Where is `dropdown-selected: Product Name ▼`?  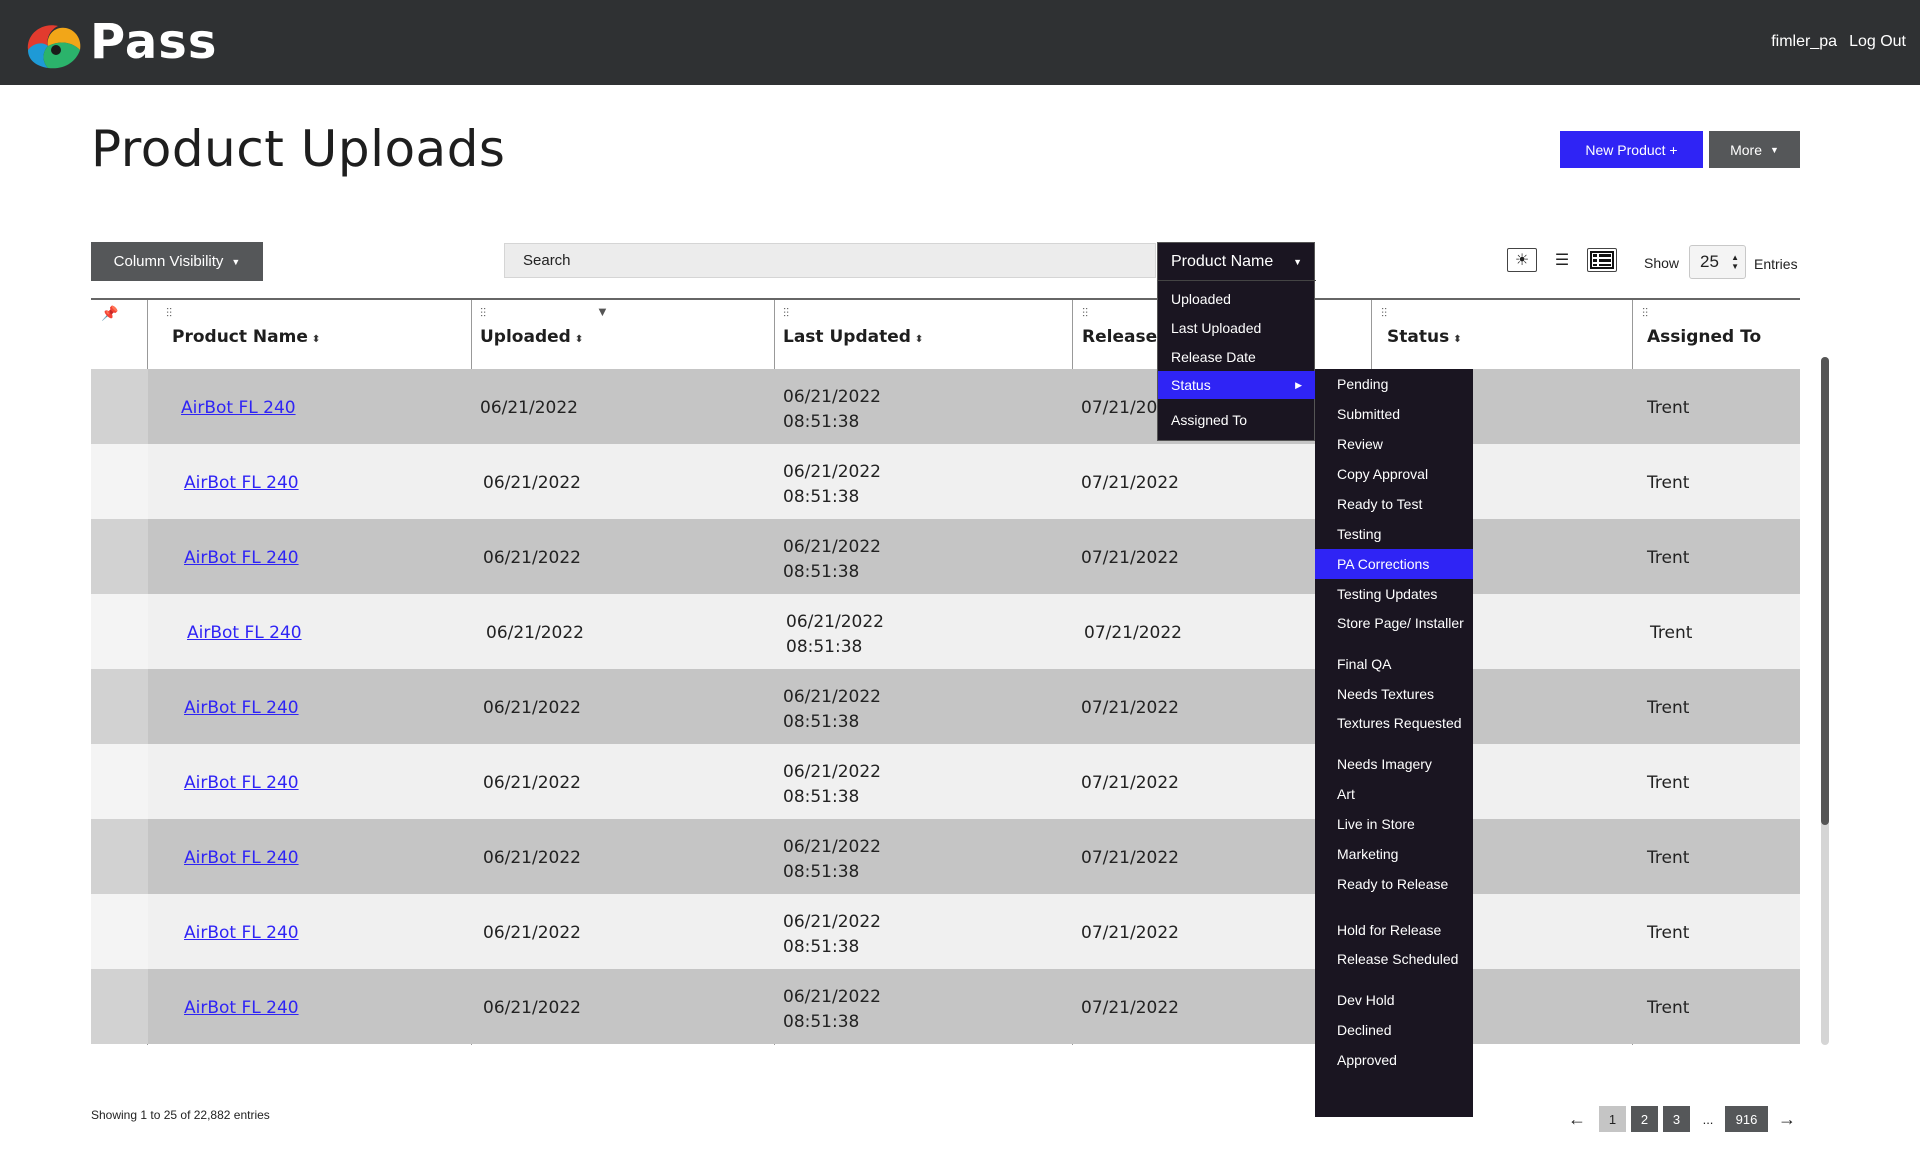
dropdown-selected: Product Name ▼ is located at coordinates (1237, 262).